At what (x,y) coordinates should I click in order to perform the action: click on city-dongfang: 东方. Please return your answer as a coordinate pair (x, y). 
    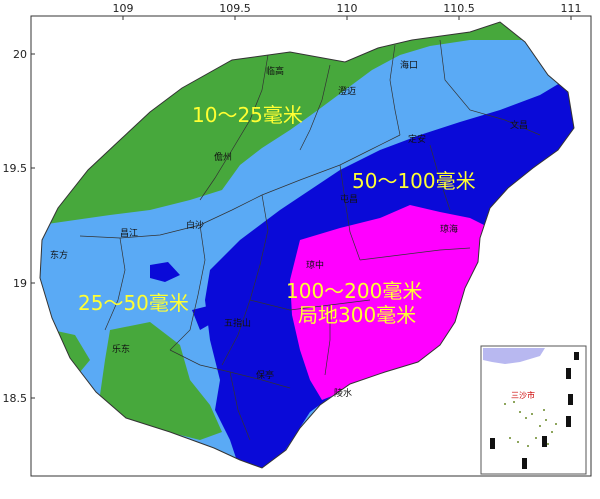
    Looking at the image, I should click on (59, 255).